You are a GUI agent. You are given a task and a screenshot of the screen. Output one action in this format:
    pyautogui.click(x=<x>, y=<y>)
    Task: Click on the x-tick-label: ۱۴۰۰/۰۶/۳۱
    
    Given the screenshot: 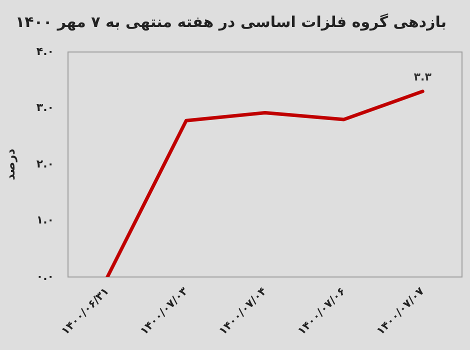 What is the action you would take?
    pyautogui.click(x=85, y=311)
    